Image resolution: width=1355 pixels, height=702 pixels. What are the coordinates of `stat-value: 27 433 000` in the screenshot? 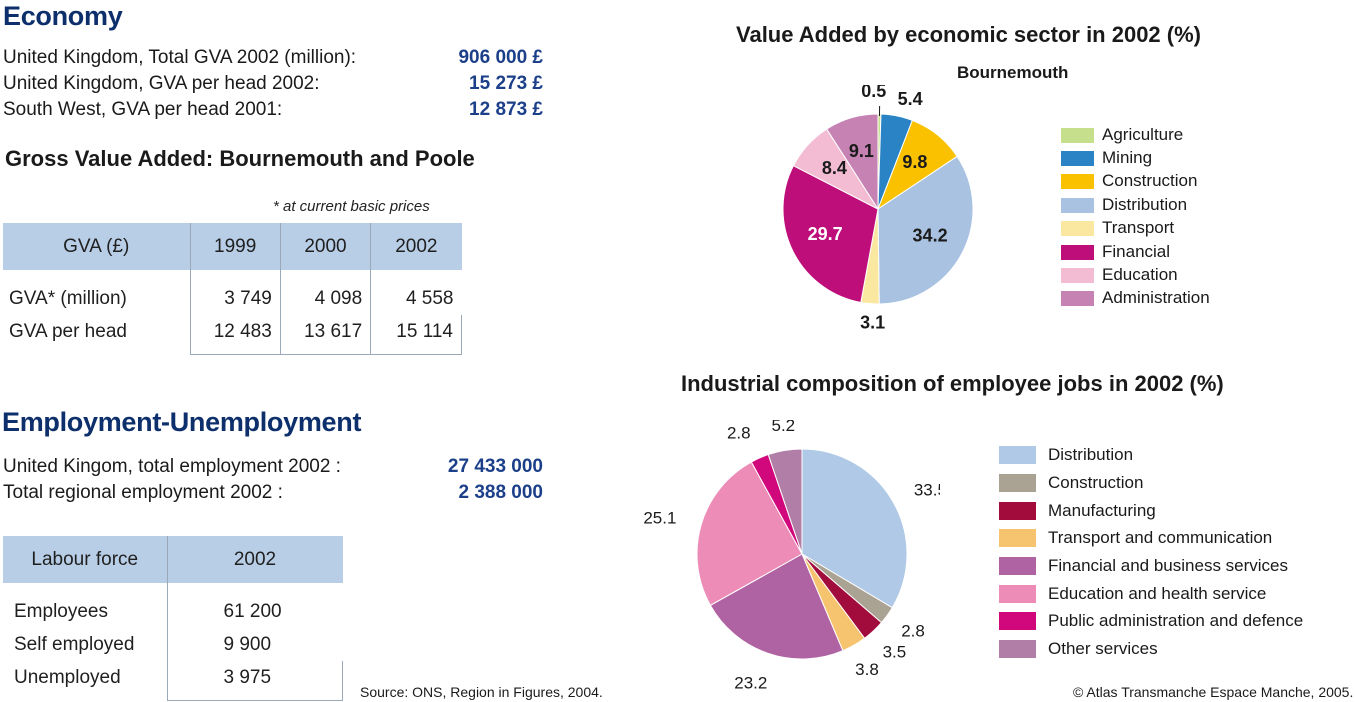 It's located at (495, 466).